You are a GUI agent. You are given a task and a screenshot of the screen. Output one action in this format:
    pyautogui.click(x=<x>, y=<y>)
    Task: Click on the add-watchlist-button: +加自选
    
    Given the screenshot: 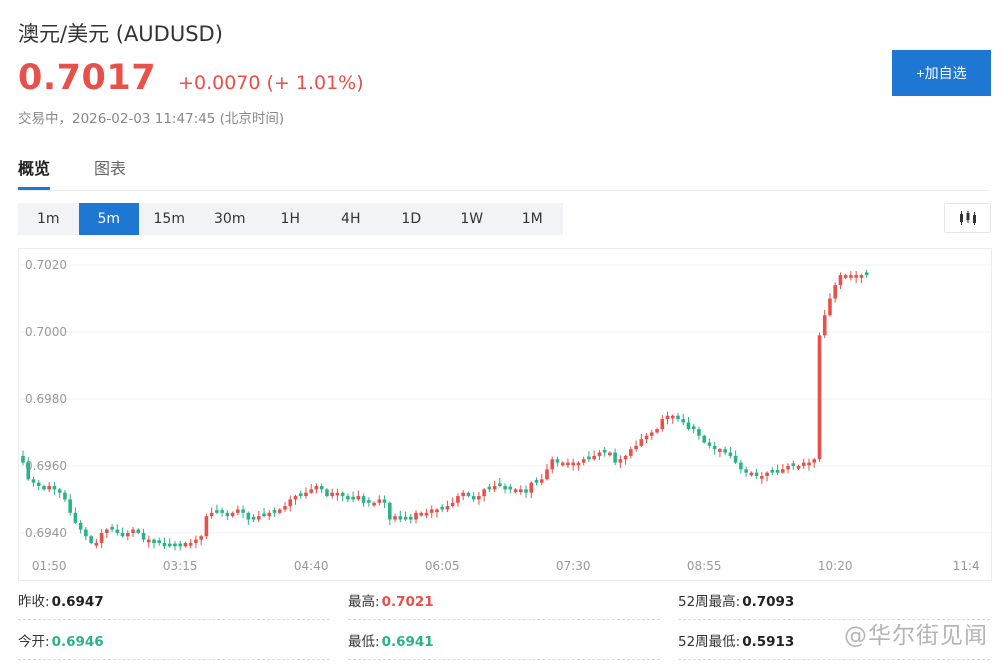 What is the action you would take?
    pyautogui.click(x=941, y=73)
    